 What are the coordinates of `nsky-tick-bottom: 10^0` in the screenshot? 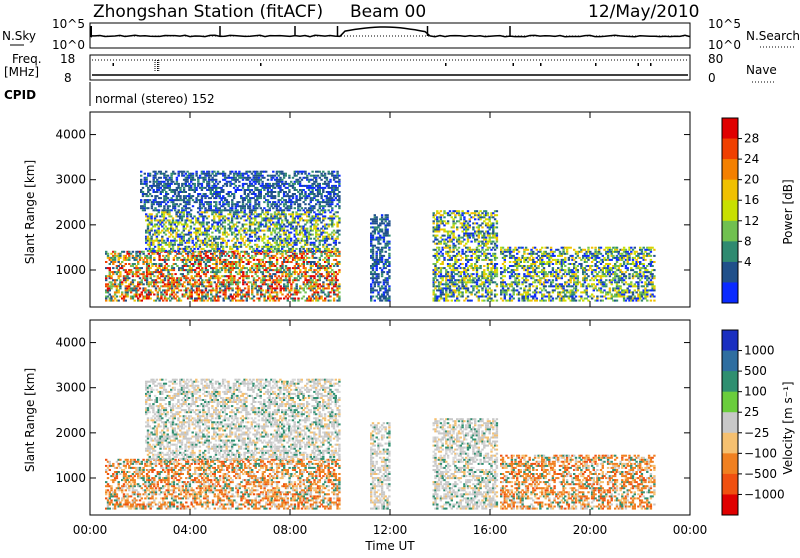 It's located at (68, 45).